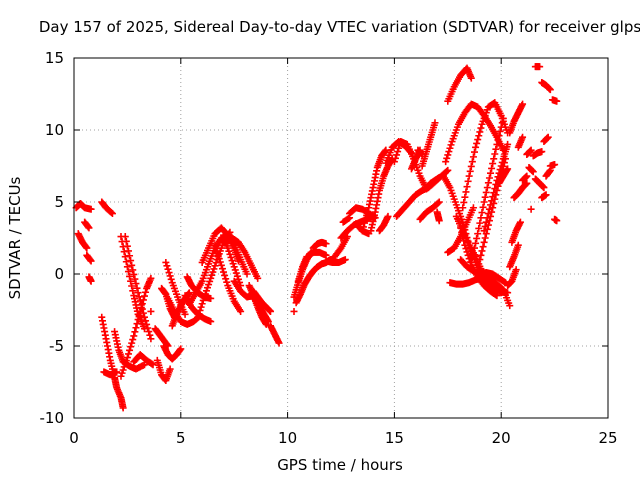 The width and height of the screenshot is (640, 480). Describe the element at coordinates (54, 58) in the screenshot. I see `y-tick-label: 15` at that location.